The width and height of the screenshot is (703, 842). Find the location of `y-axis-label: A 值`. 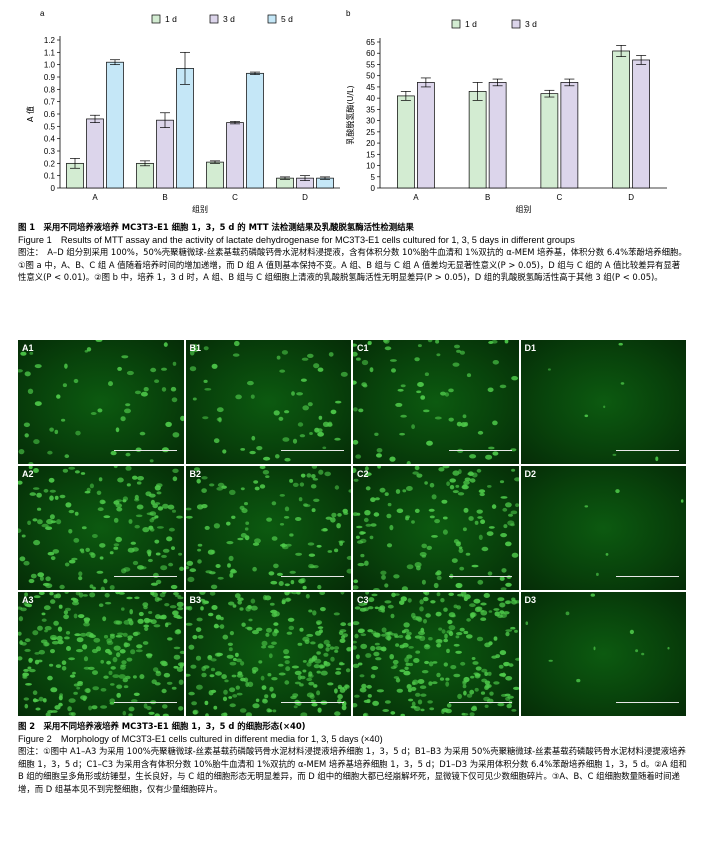

y-axis-label: A 值 is located at coordinates (30, 114).